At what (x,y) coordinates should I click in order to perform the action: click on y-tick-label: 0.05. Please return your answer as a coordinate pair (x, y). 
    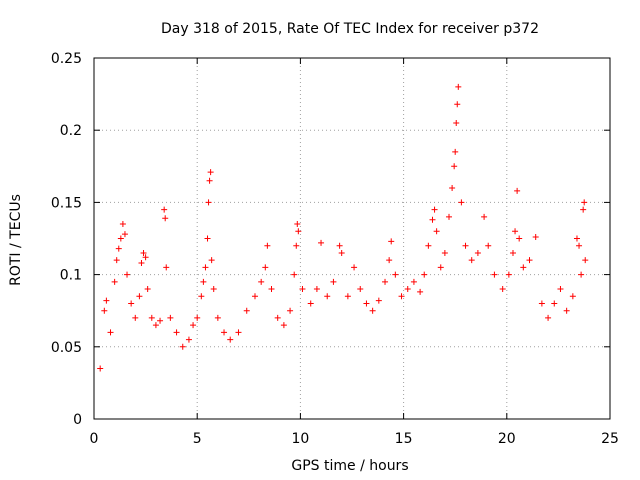
    Looking at the image, I should click on (66, 348).